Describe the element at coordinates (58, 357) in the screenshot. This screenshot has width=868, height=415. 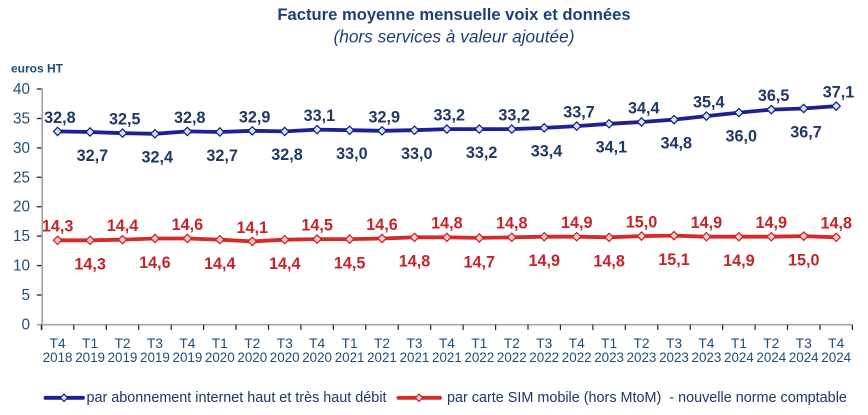
I see `svg-text: 2018` at that location.